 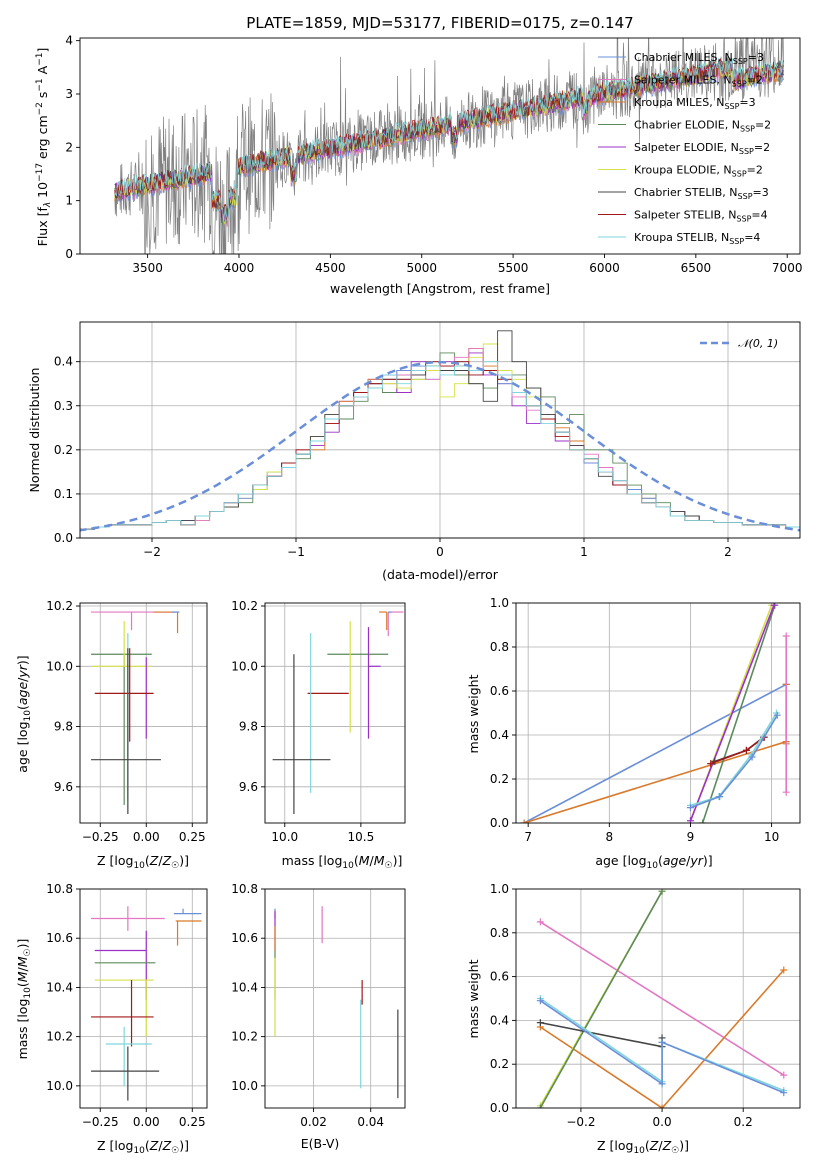 What do you see at coordinates (528, 837) in the screenshot?
I see `x-tick-label: 7` at bounding box center [528, 837].